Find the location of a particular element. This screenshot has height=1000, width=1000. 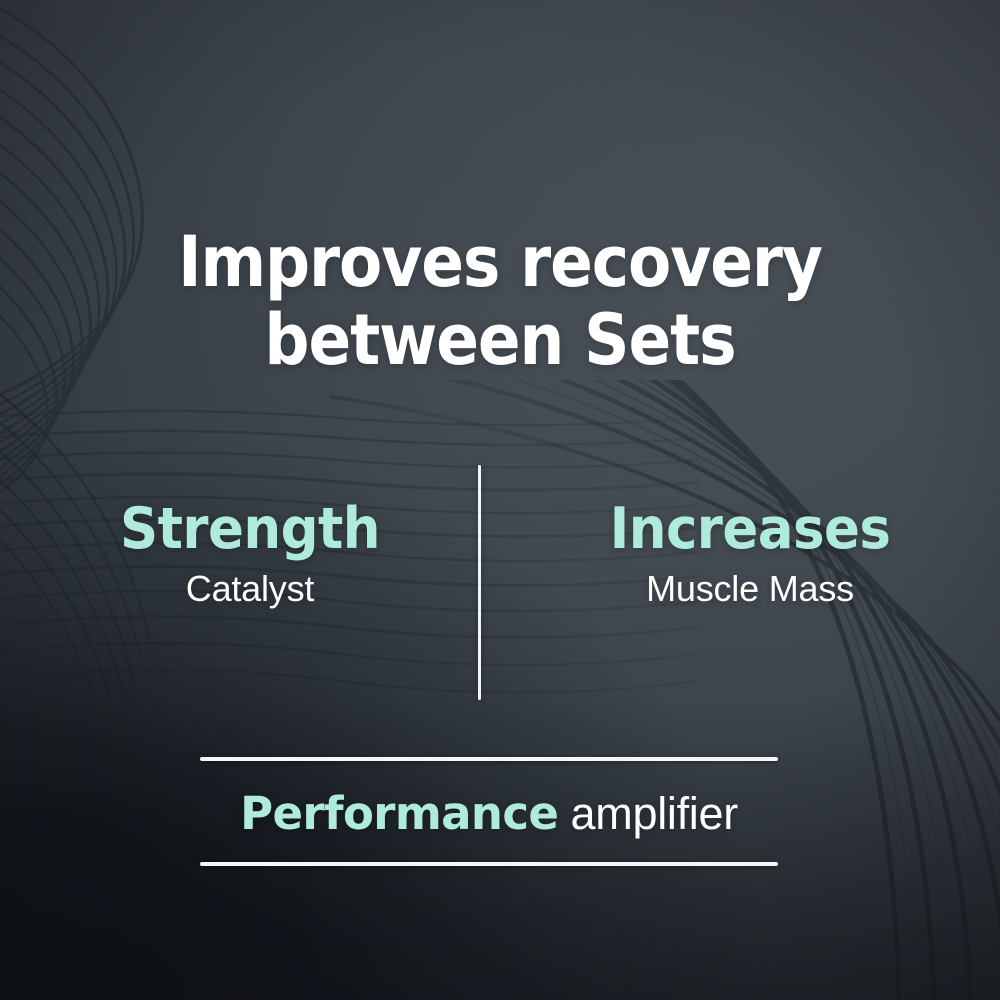

benefit-column-muscle-mass: Increases Muscle Mass is located at coordinates (750, 554).